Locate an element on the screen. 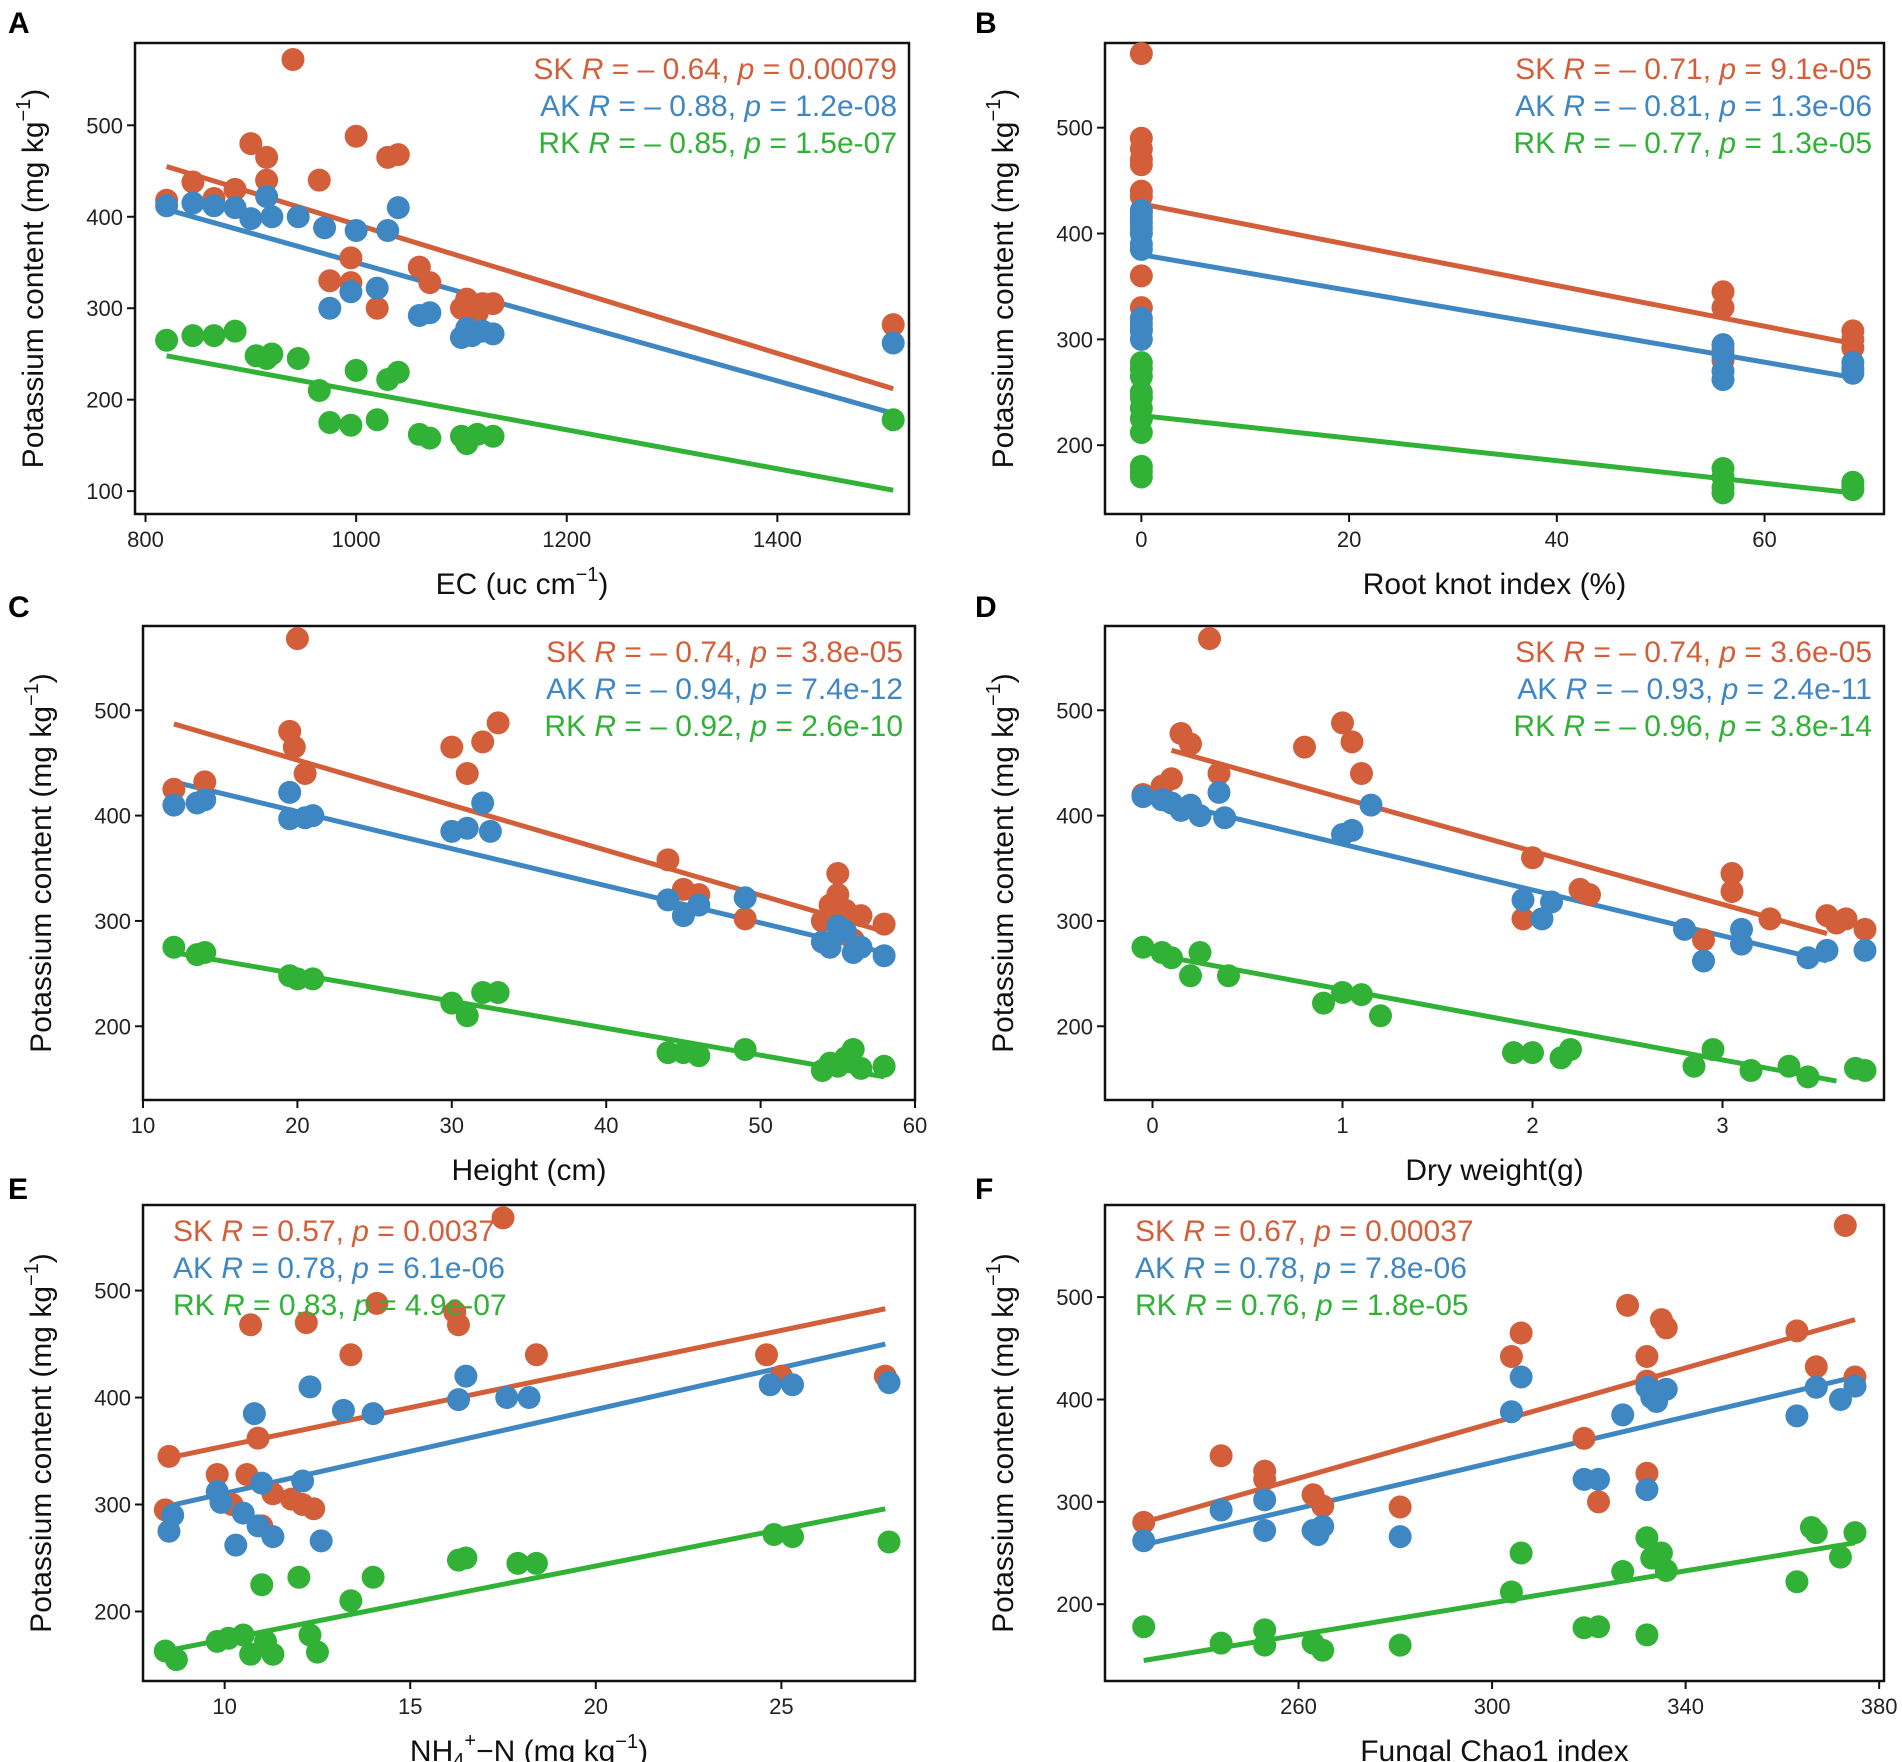  stat-ak: AK R = 0.78, p = 7.8e-06 is located at coordinates (1301, 1268).